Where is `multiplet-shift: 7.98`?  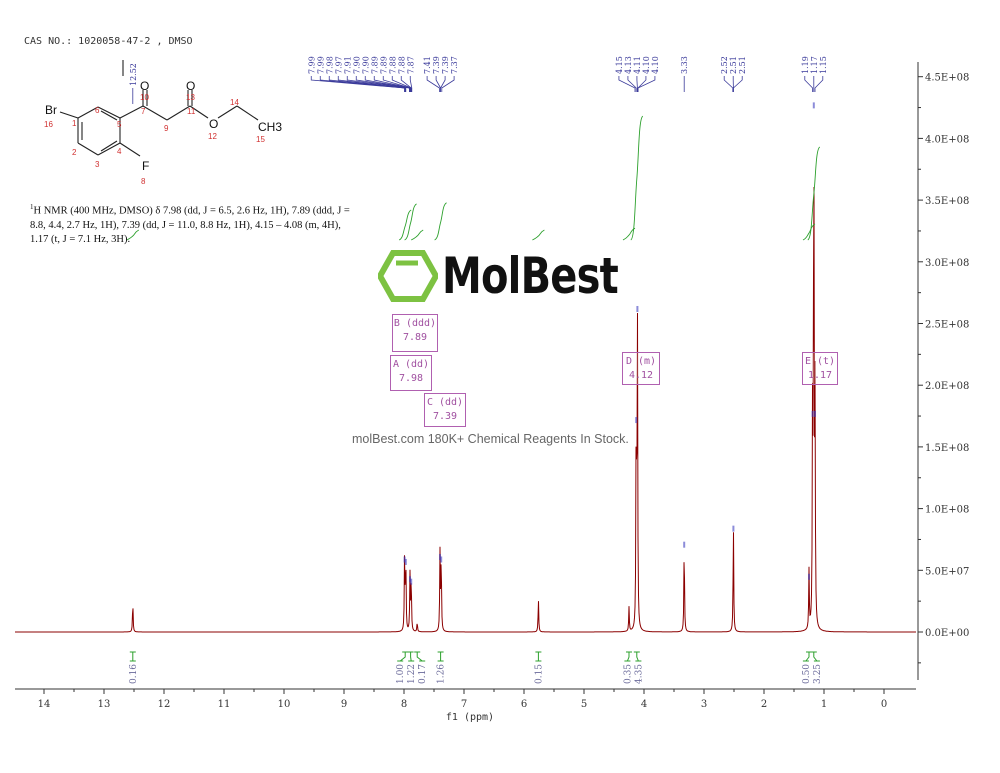
multiplet-shift: 7.98 is located at coordinates (411, 378).